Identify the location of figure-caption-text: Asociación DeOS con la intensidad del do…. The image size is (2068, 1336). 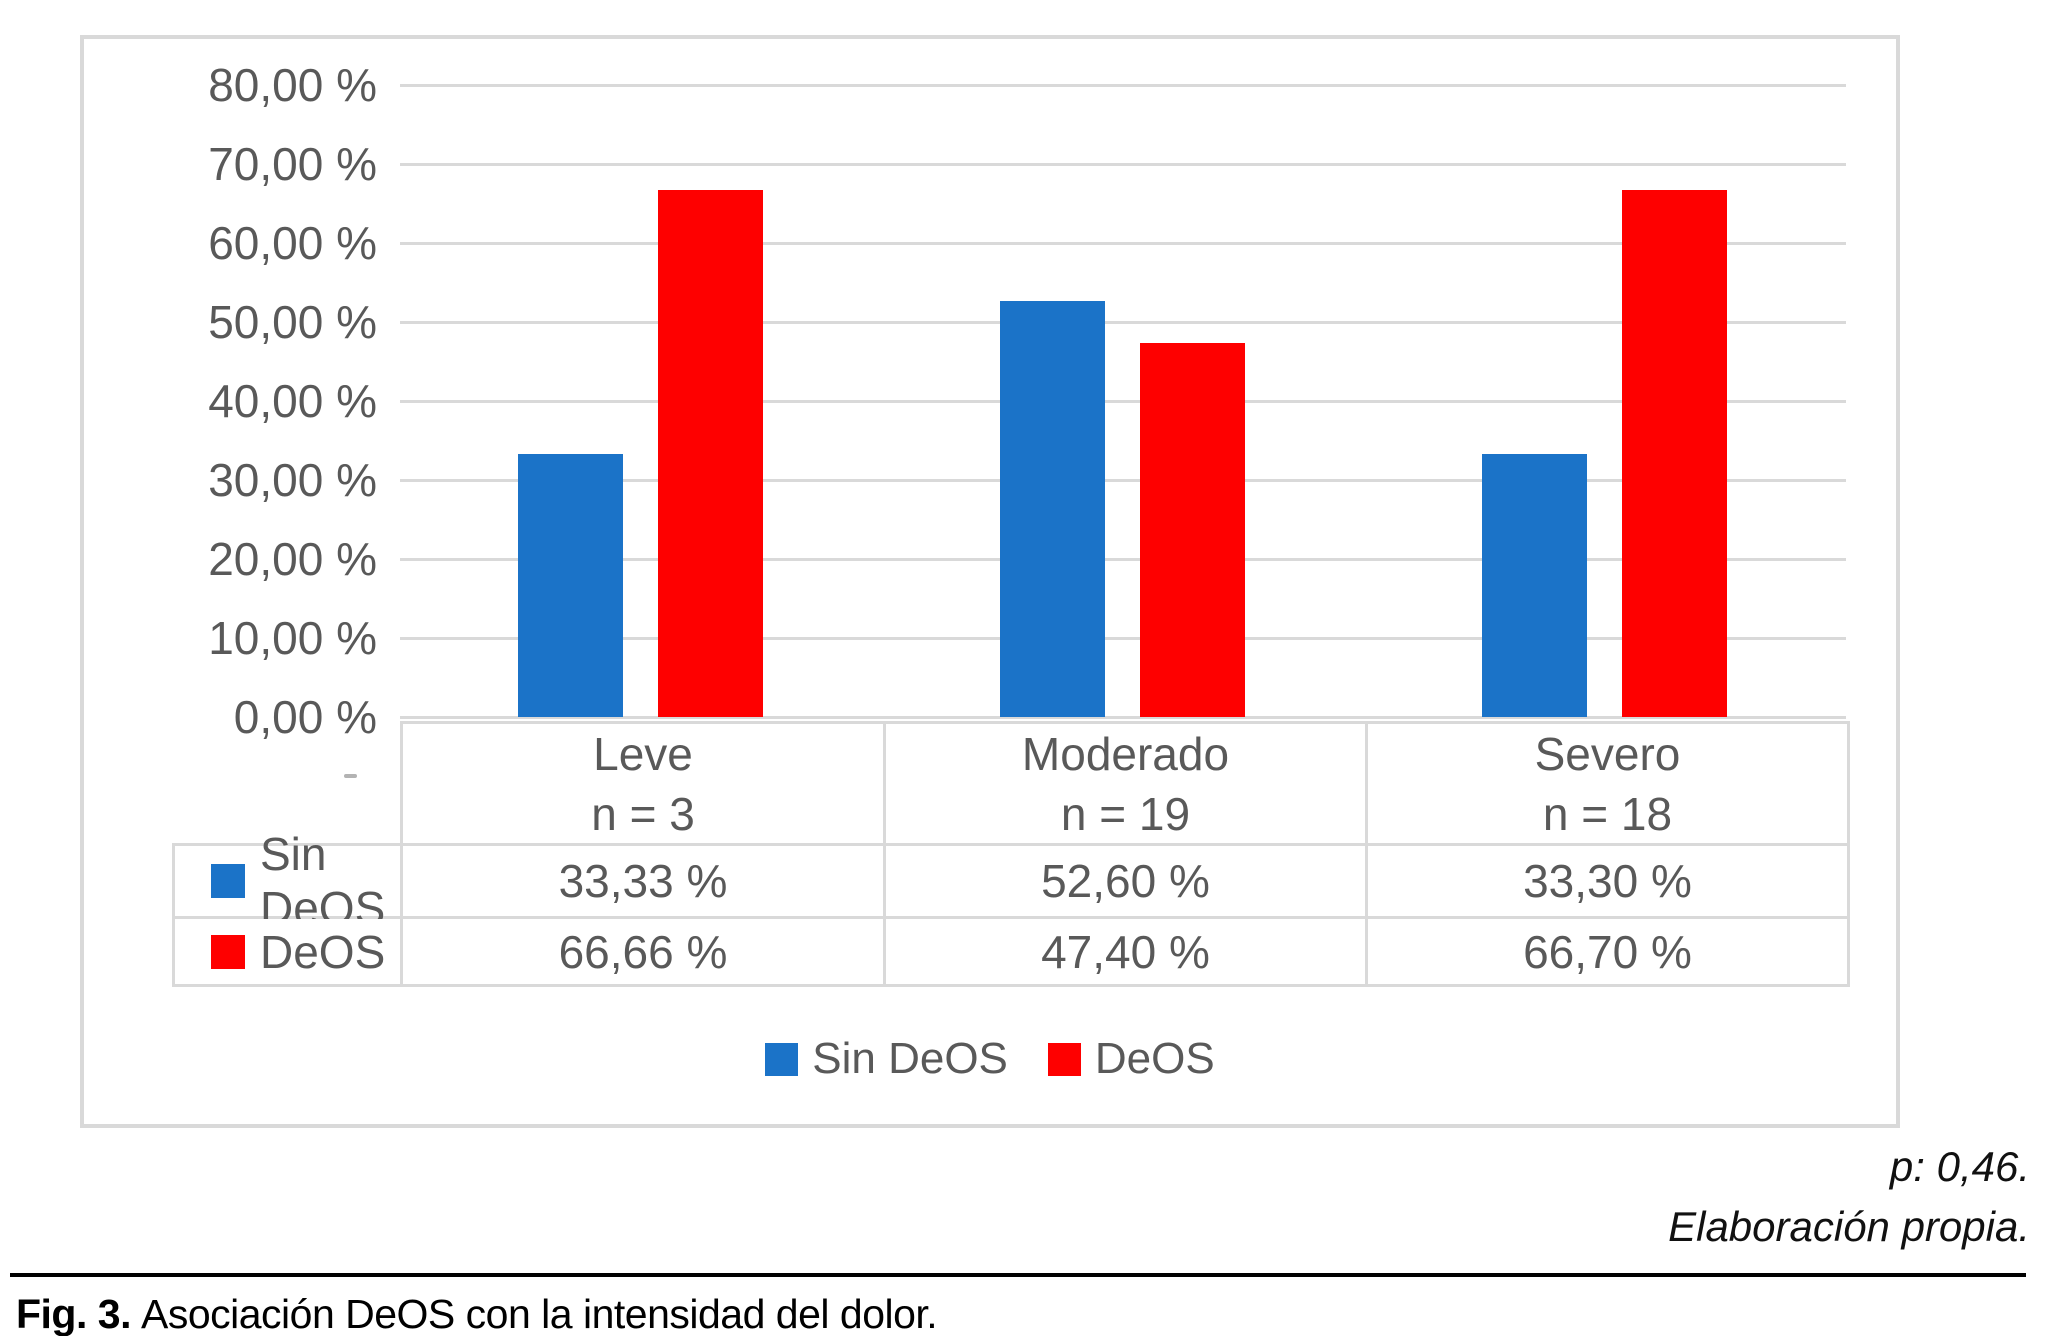
(539, 1313).